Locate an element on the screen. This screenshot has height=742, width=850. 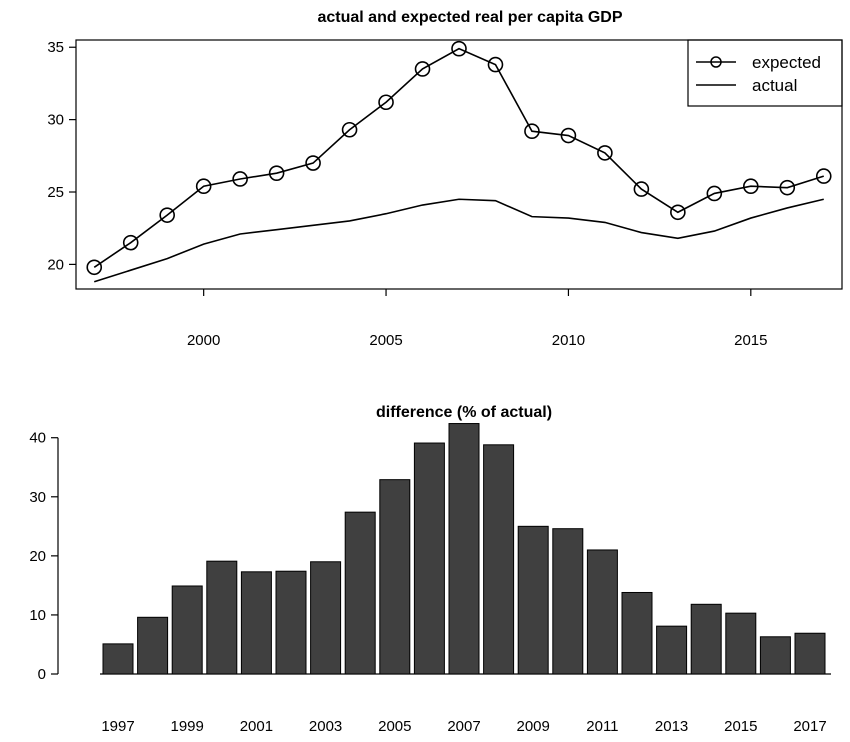
bar-x-tick-label: 2001 is located at coordinates (256, 726).